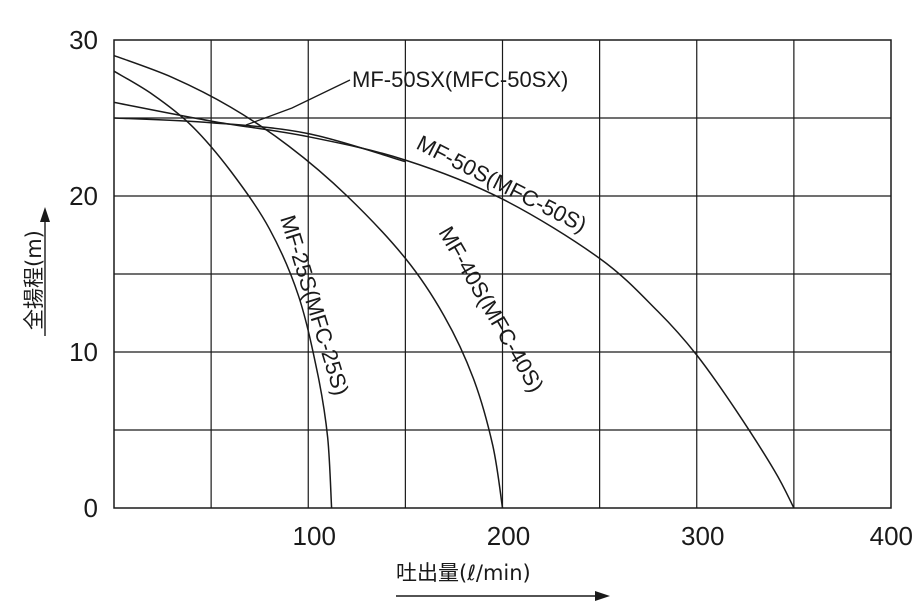  I want to click on series-label-mf-50sx-leader, so click(298, 102).